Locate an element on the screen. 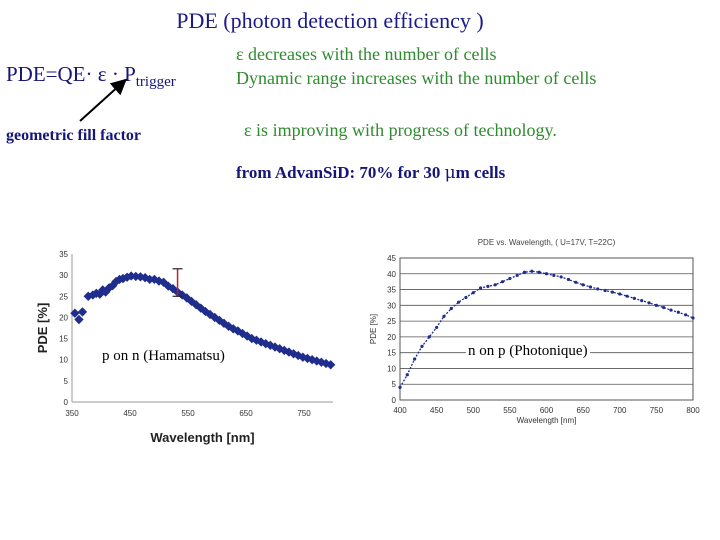 This screenshot has height=540, width=720. photonique-label: n on p (Photonique) is located at coordinates (528, 351).